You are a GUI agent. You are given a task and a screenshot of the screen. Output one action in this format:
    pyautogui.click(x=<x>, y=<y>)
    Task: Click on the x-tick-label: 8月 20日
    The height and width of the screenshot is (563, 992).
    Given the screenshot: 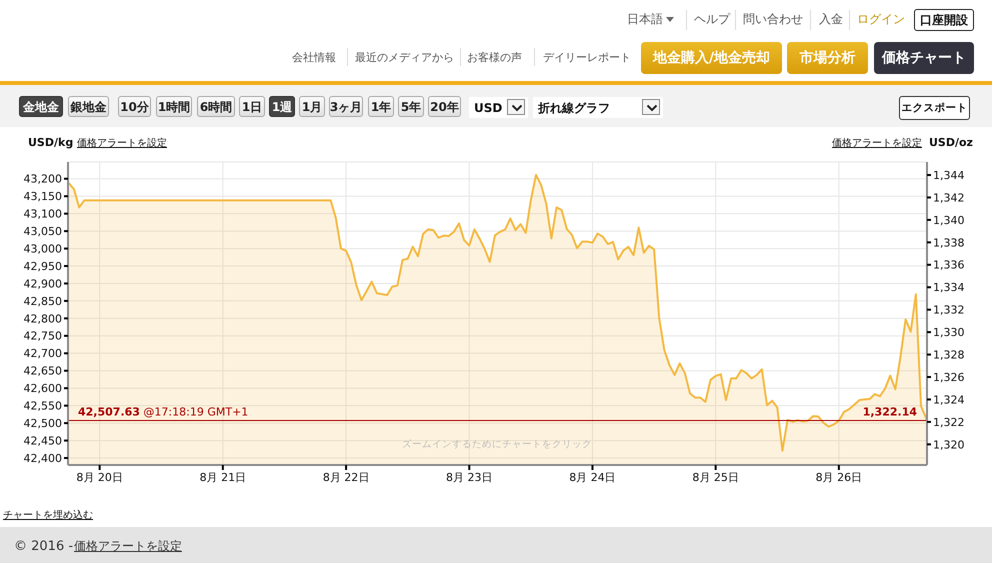 What is the action you would take?
    pyautogui.click(x=99, y=477)
    